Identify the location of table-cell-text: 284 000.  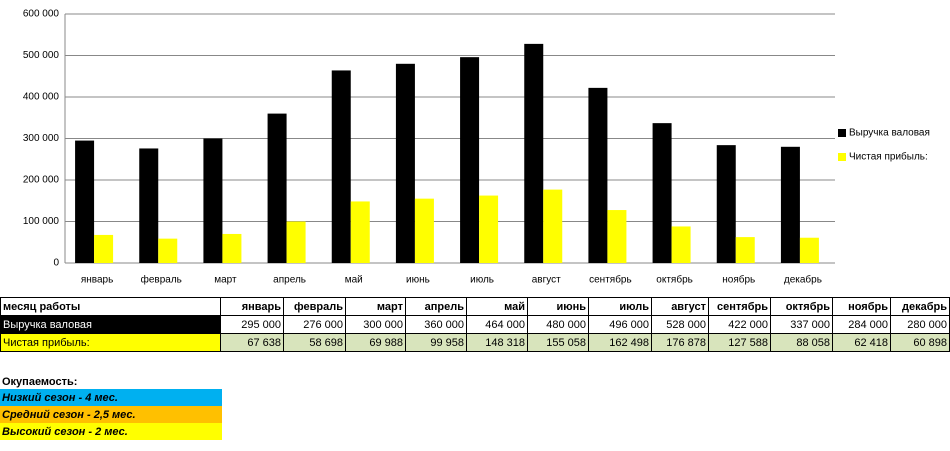
(868, 325).